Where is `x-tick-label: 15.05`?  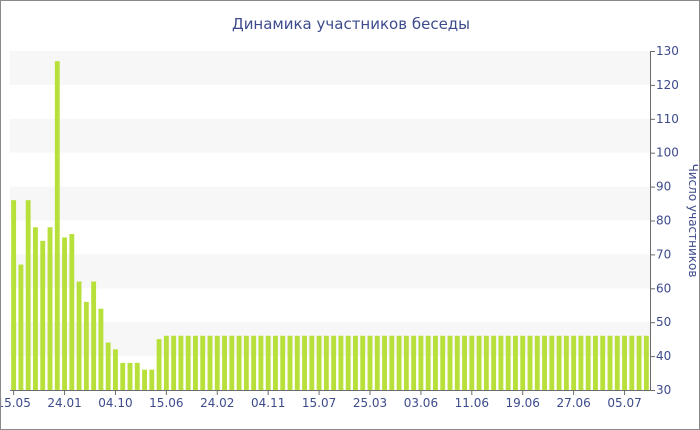
x-tick-label: 15.05 is located at coordinates (16, 403).